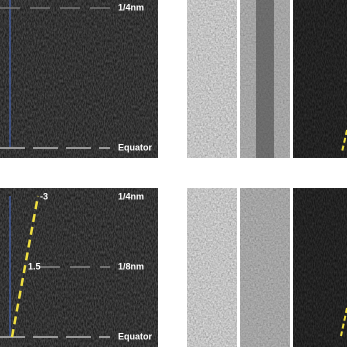 This screenshot has height=347, width=347. What do you see at coordinates (44, 196) in the screenshot?
I see `layer-line-label: -3` at bounding box center [44, 196].